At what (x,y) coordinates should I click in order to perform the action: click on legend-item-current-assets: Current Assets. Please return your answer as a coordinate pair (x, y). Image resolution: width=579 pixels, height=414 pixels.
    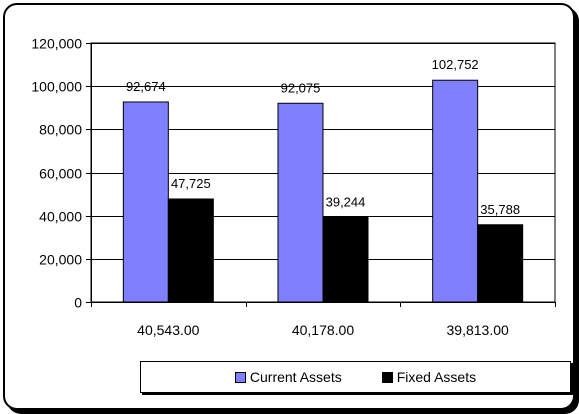
    Looking at the image, I should click on (288, 377).